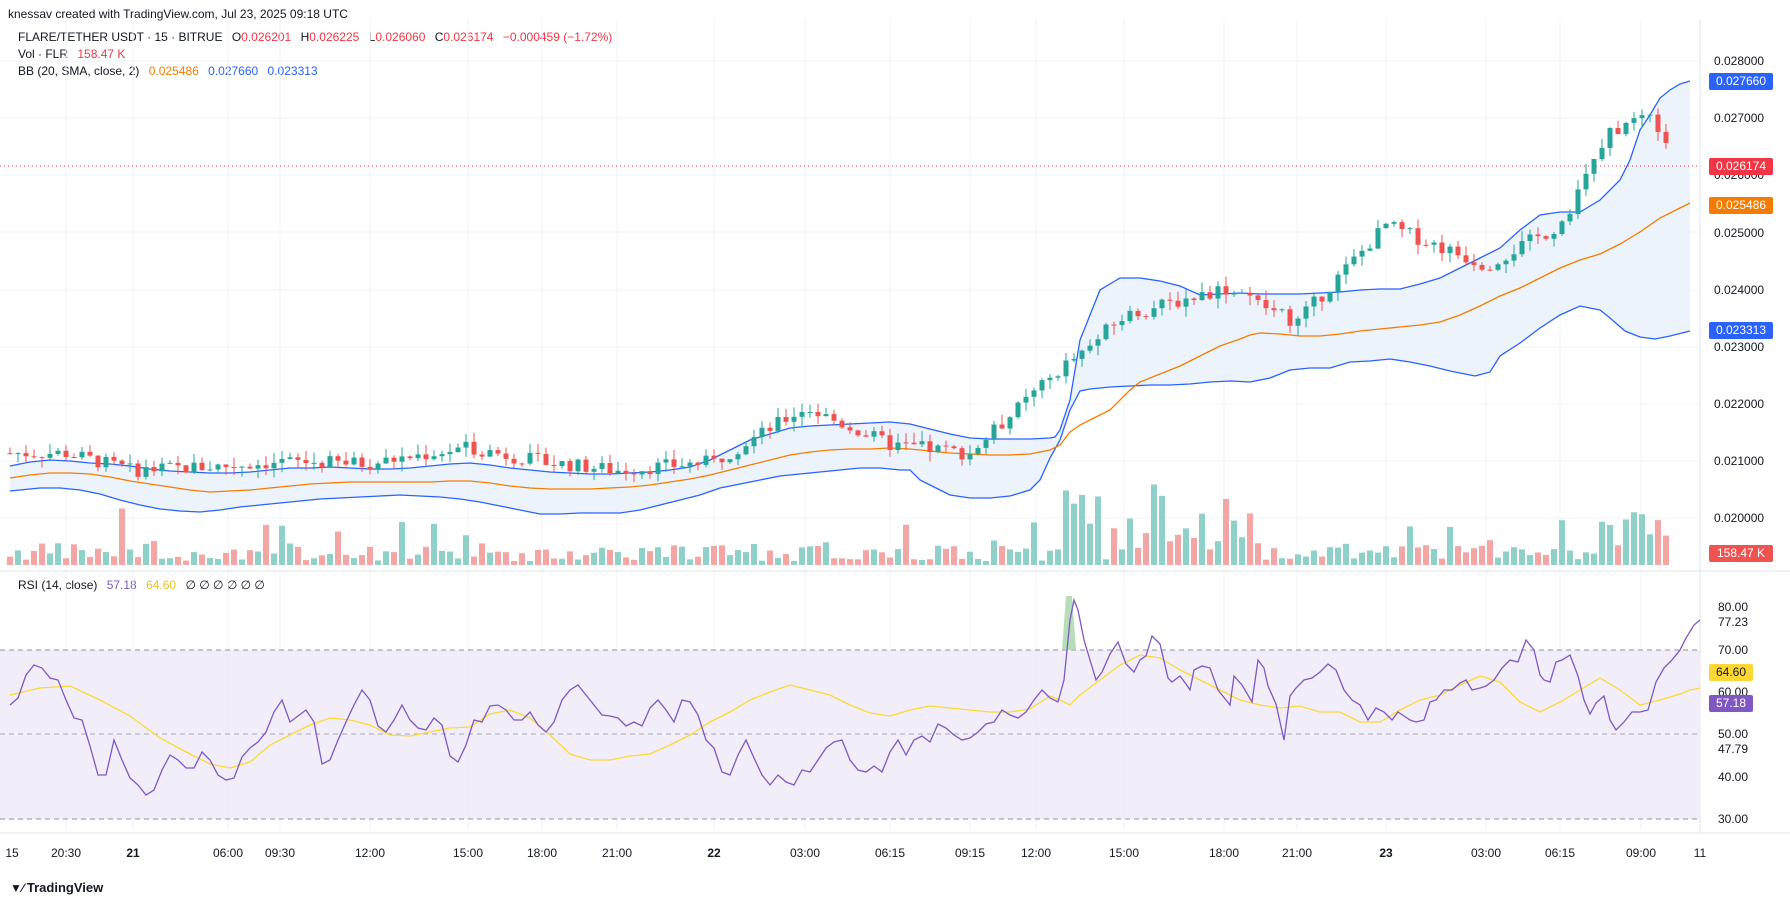  What do you see at coordinates (228, 853) in the screenshot?
I see `time-label: 06:00` at bounding box center [228, 853].